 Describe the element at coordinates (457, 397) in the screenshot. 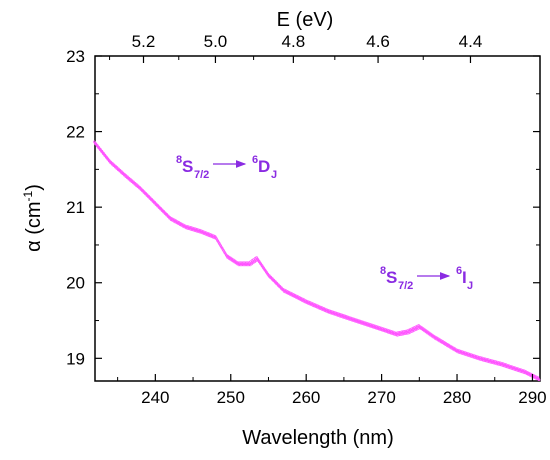

I see `x-tick-label: 280` at that location.